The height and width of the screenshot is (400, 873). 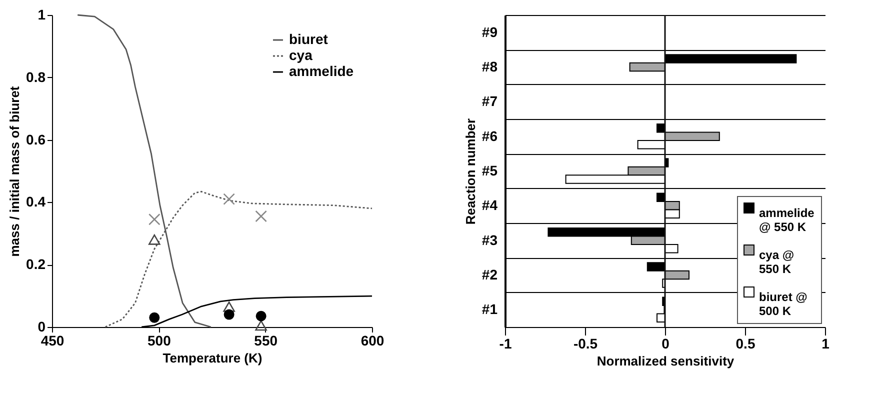 I want to click on x-axis-title: Temperature (K), so click(x=212, y=358).